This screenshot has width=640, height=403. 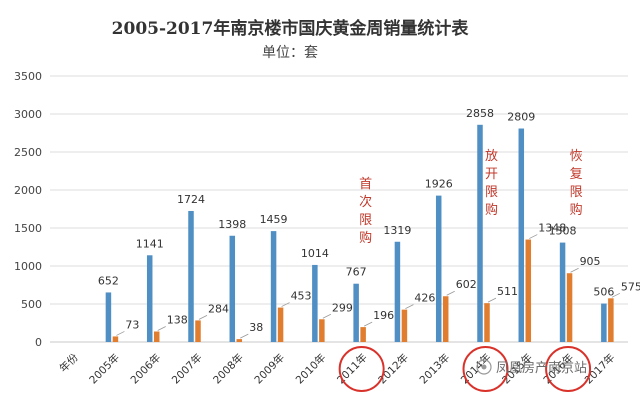 I want to click on watermark-logo-dot-icon, so click(x=484, y=367).